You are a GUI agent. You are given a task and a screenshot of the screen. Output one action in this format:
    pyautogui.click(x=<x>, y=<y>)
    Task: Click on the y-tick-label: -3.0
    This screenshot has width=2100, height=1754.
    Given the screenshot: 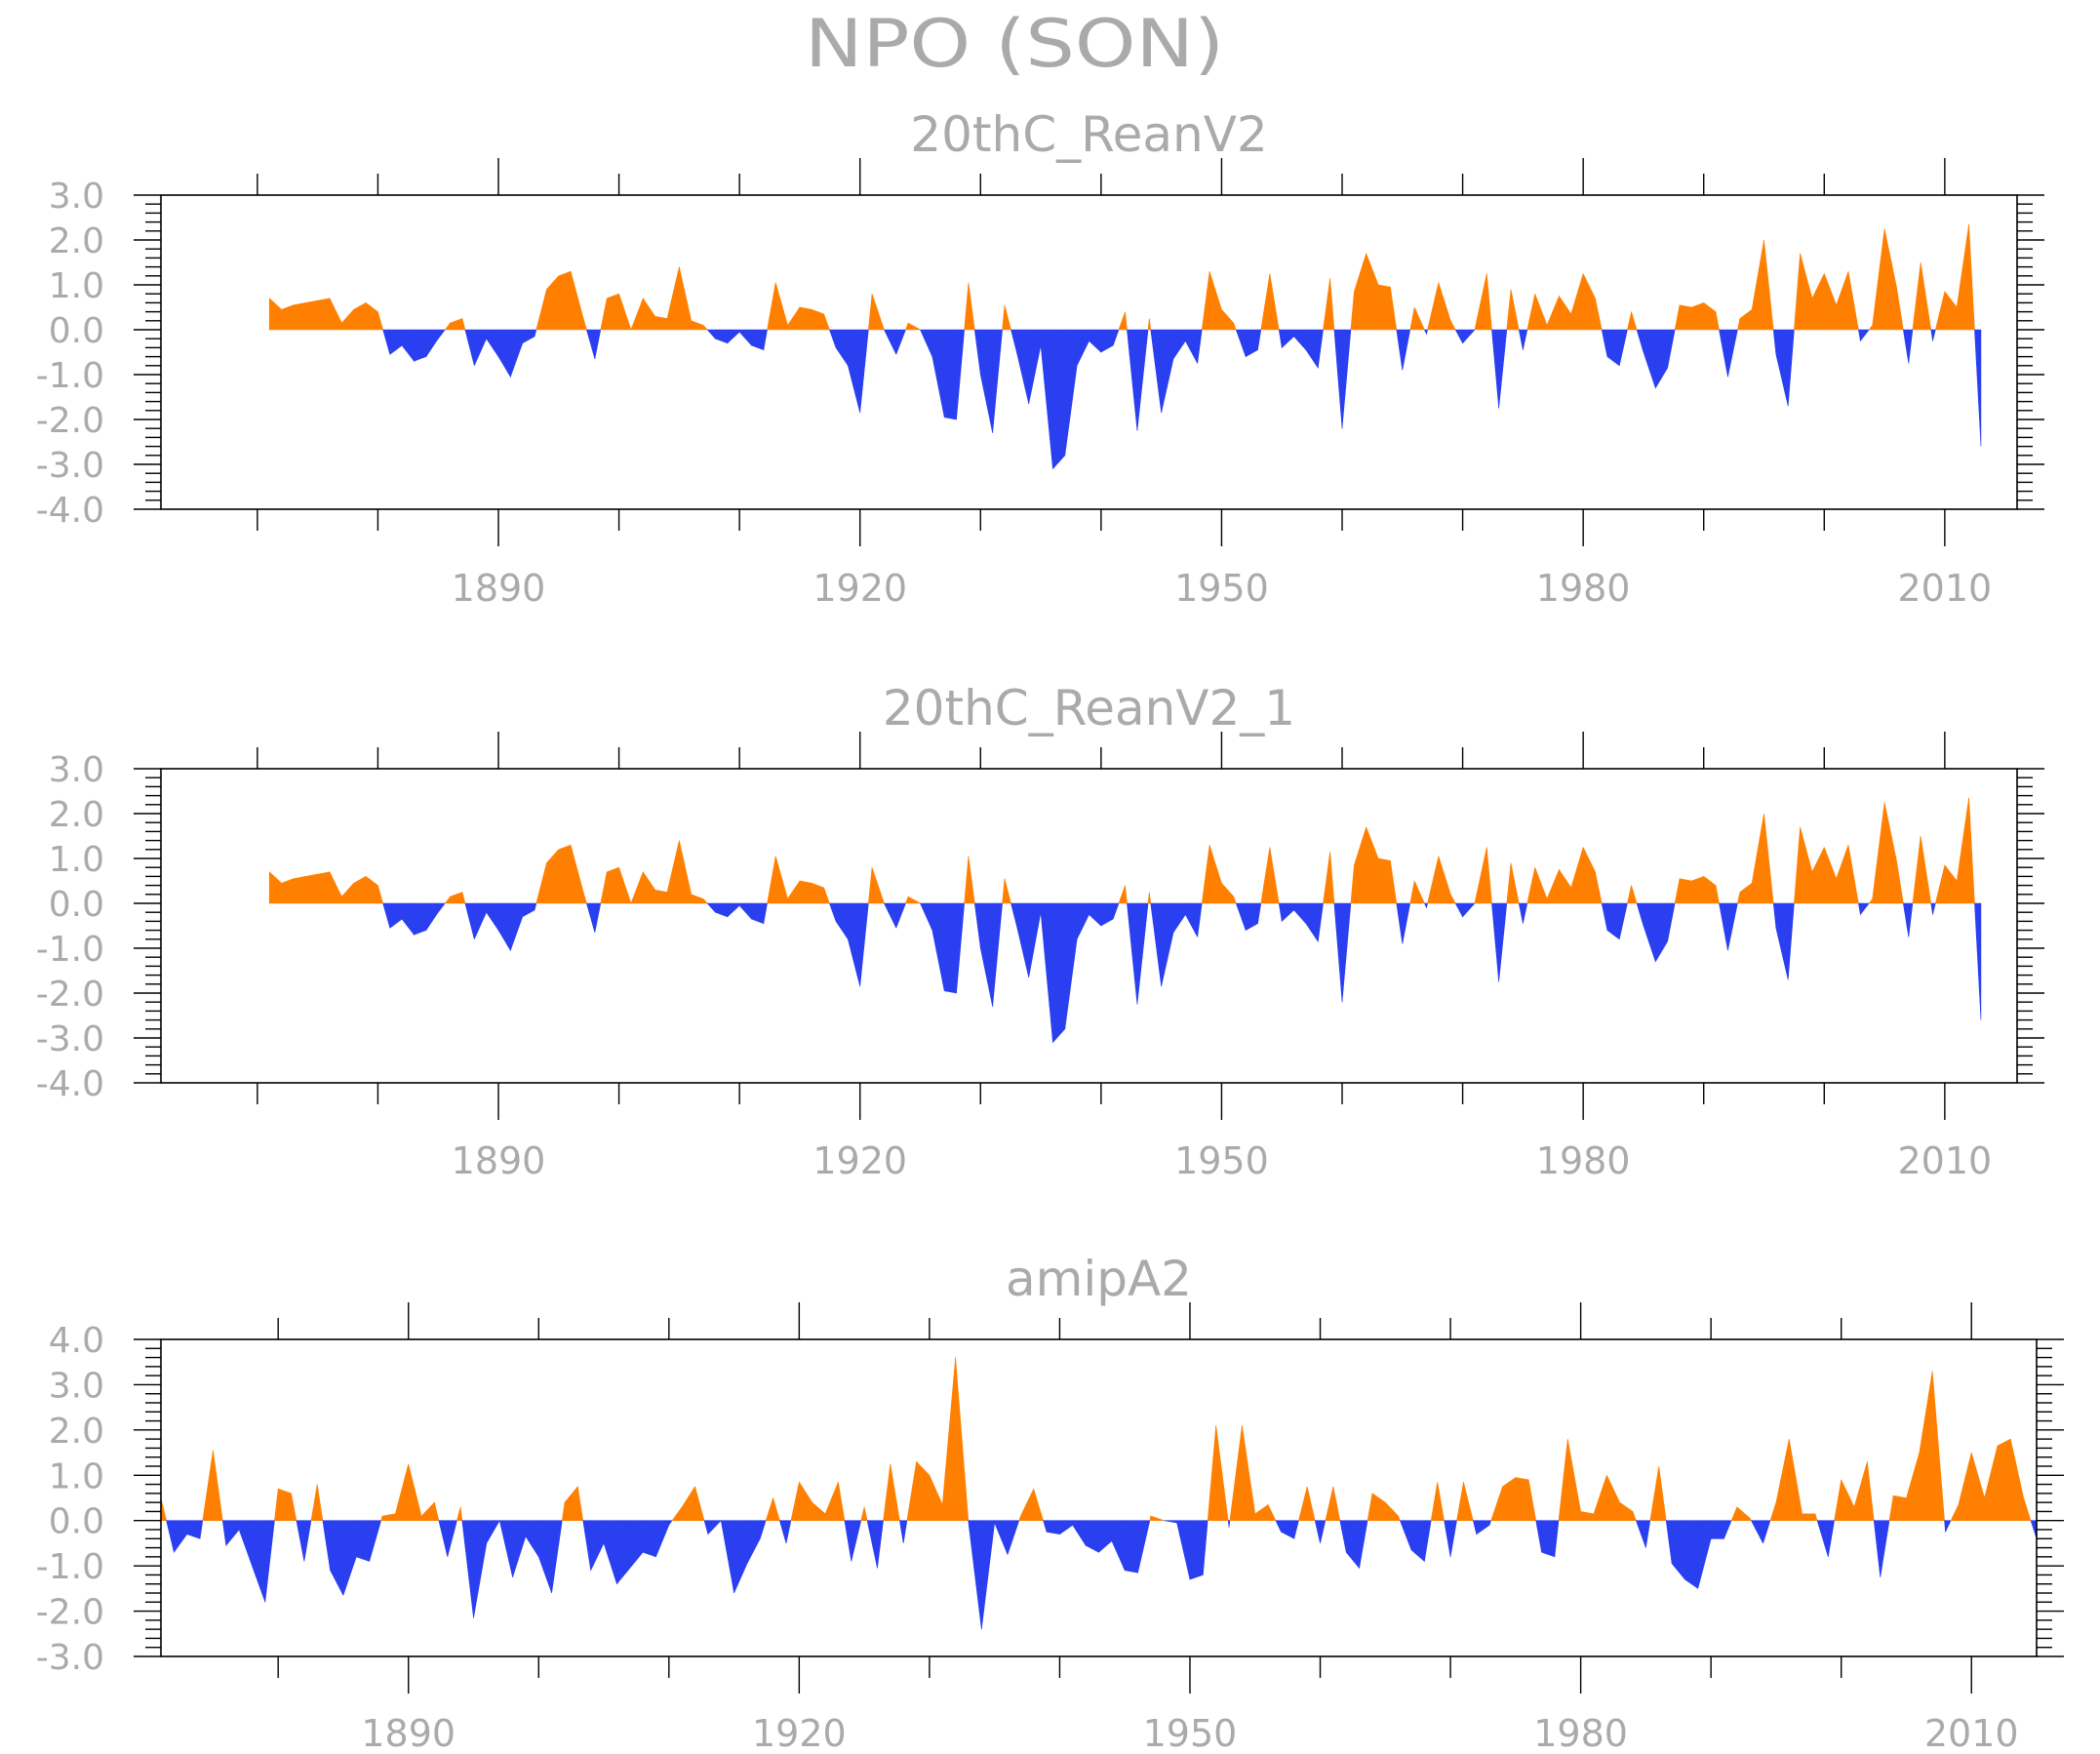 What is the action you would take?
    pyautogui.click(x=70, y=1658)
    